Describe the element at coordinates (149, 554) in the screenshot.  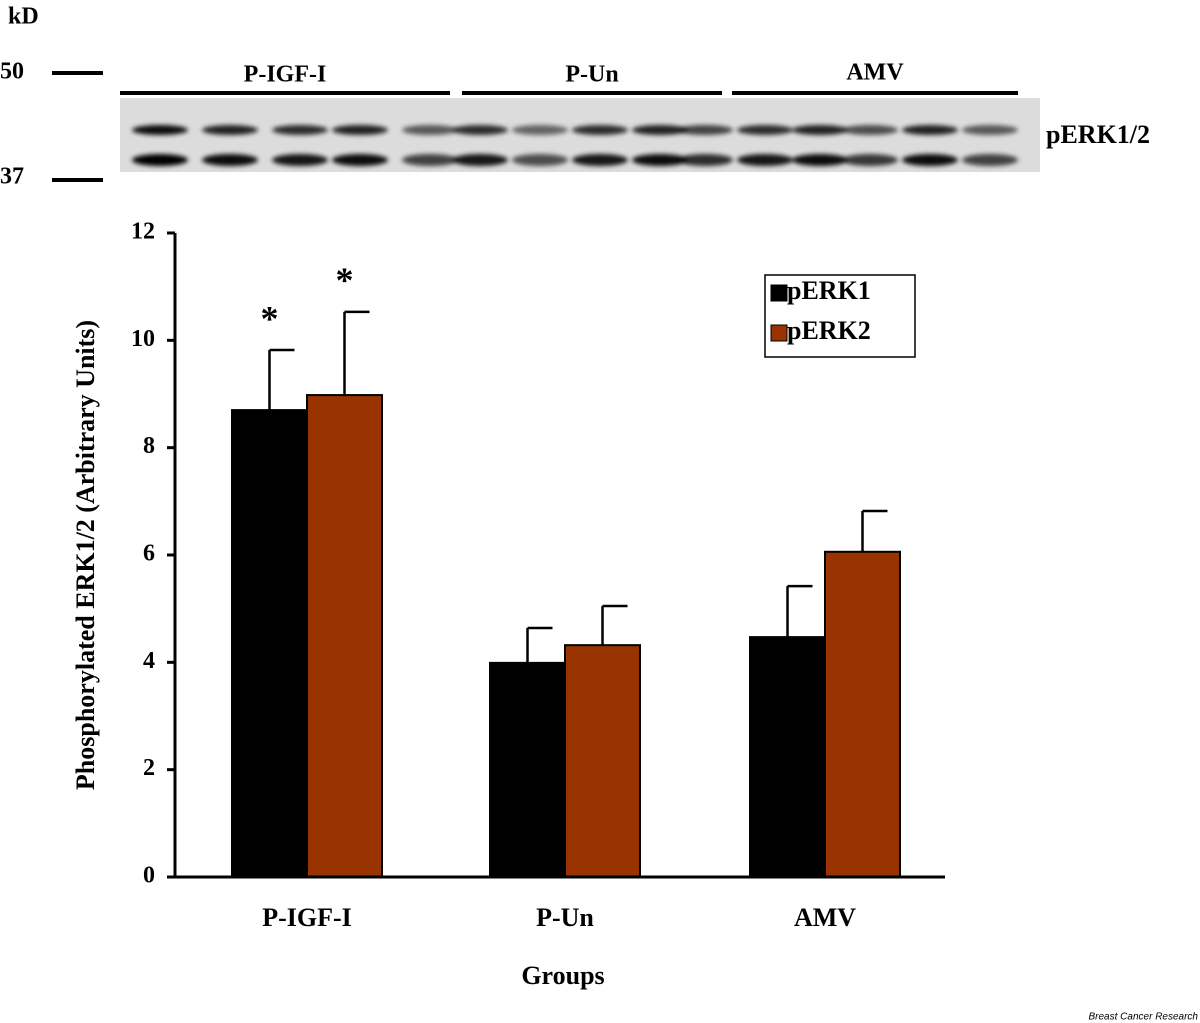
I see `y-tick-label: 6` at that location.